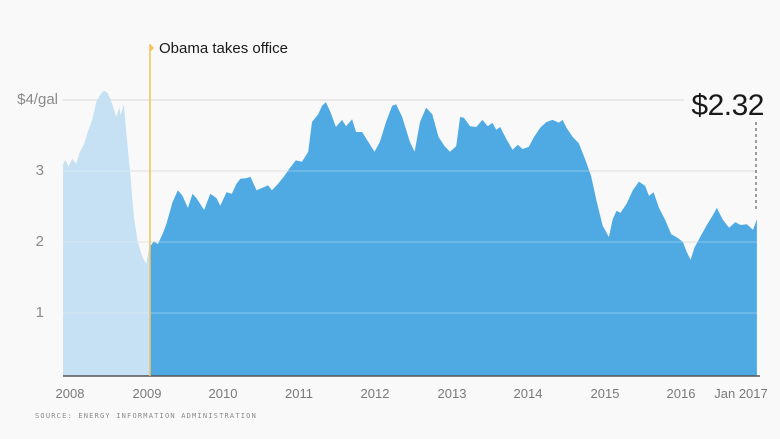  I want to click on annotation-label: Obama takes office, so click(223, 48).